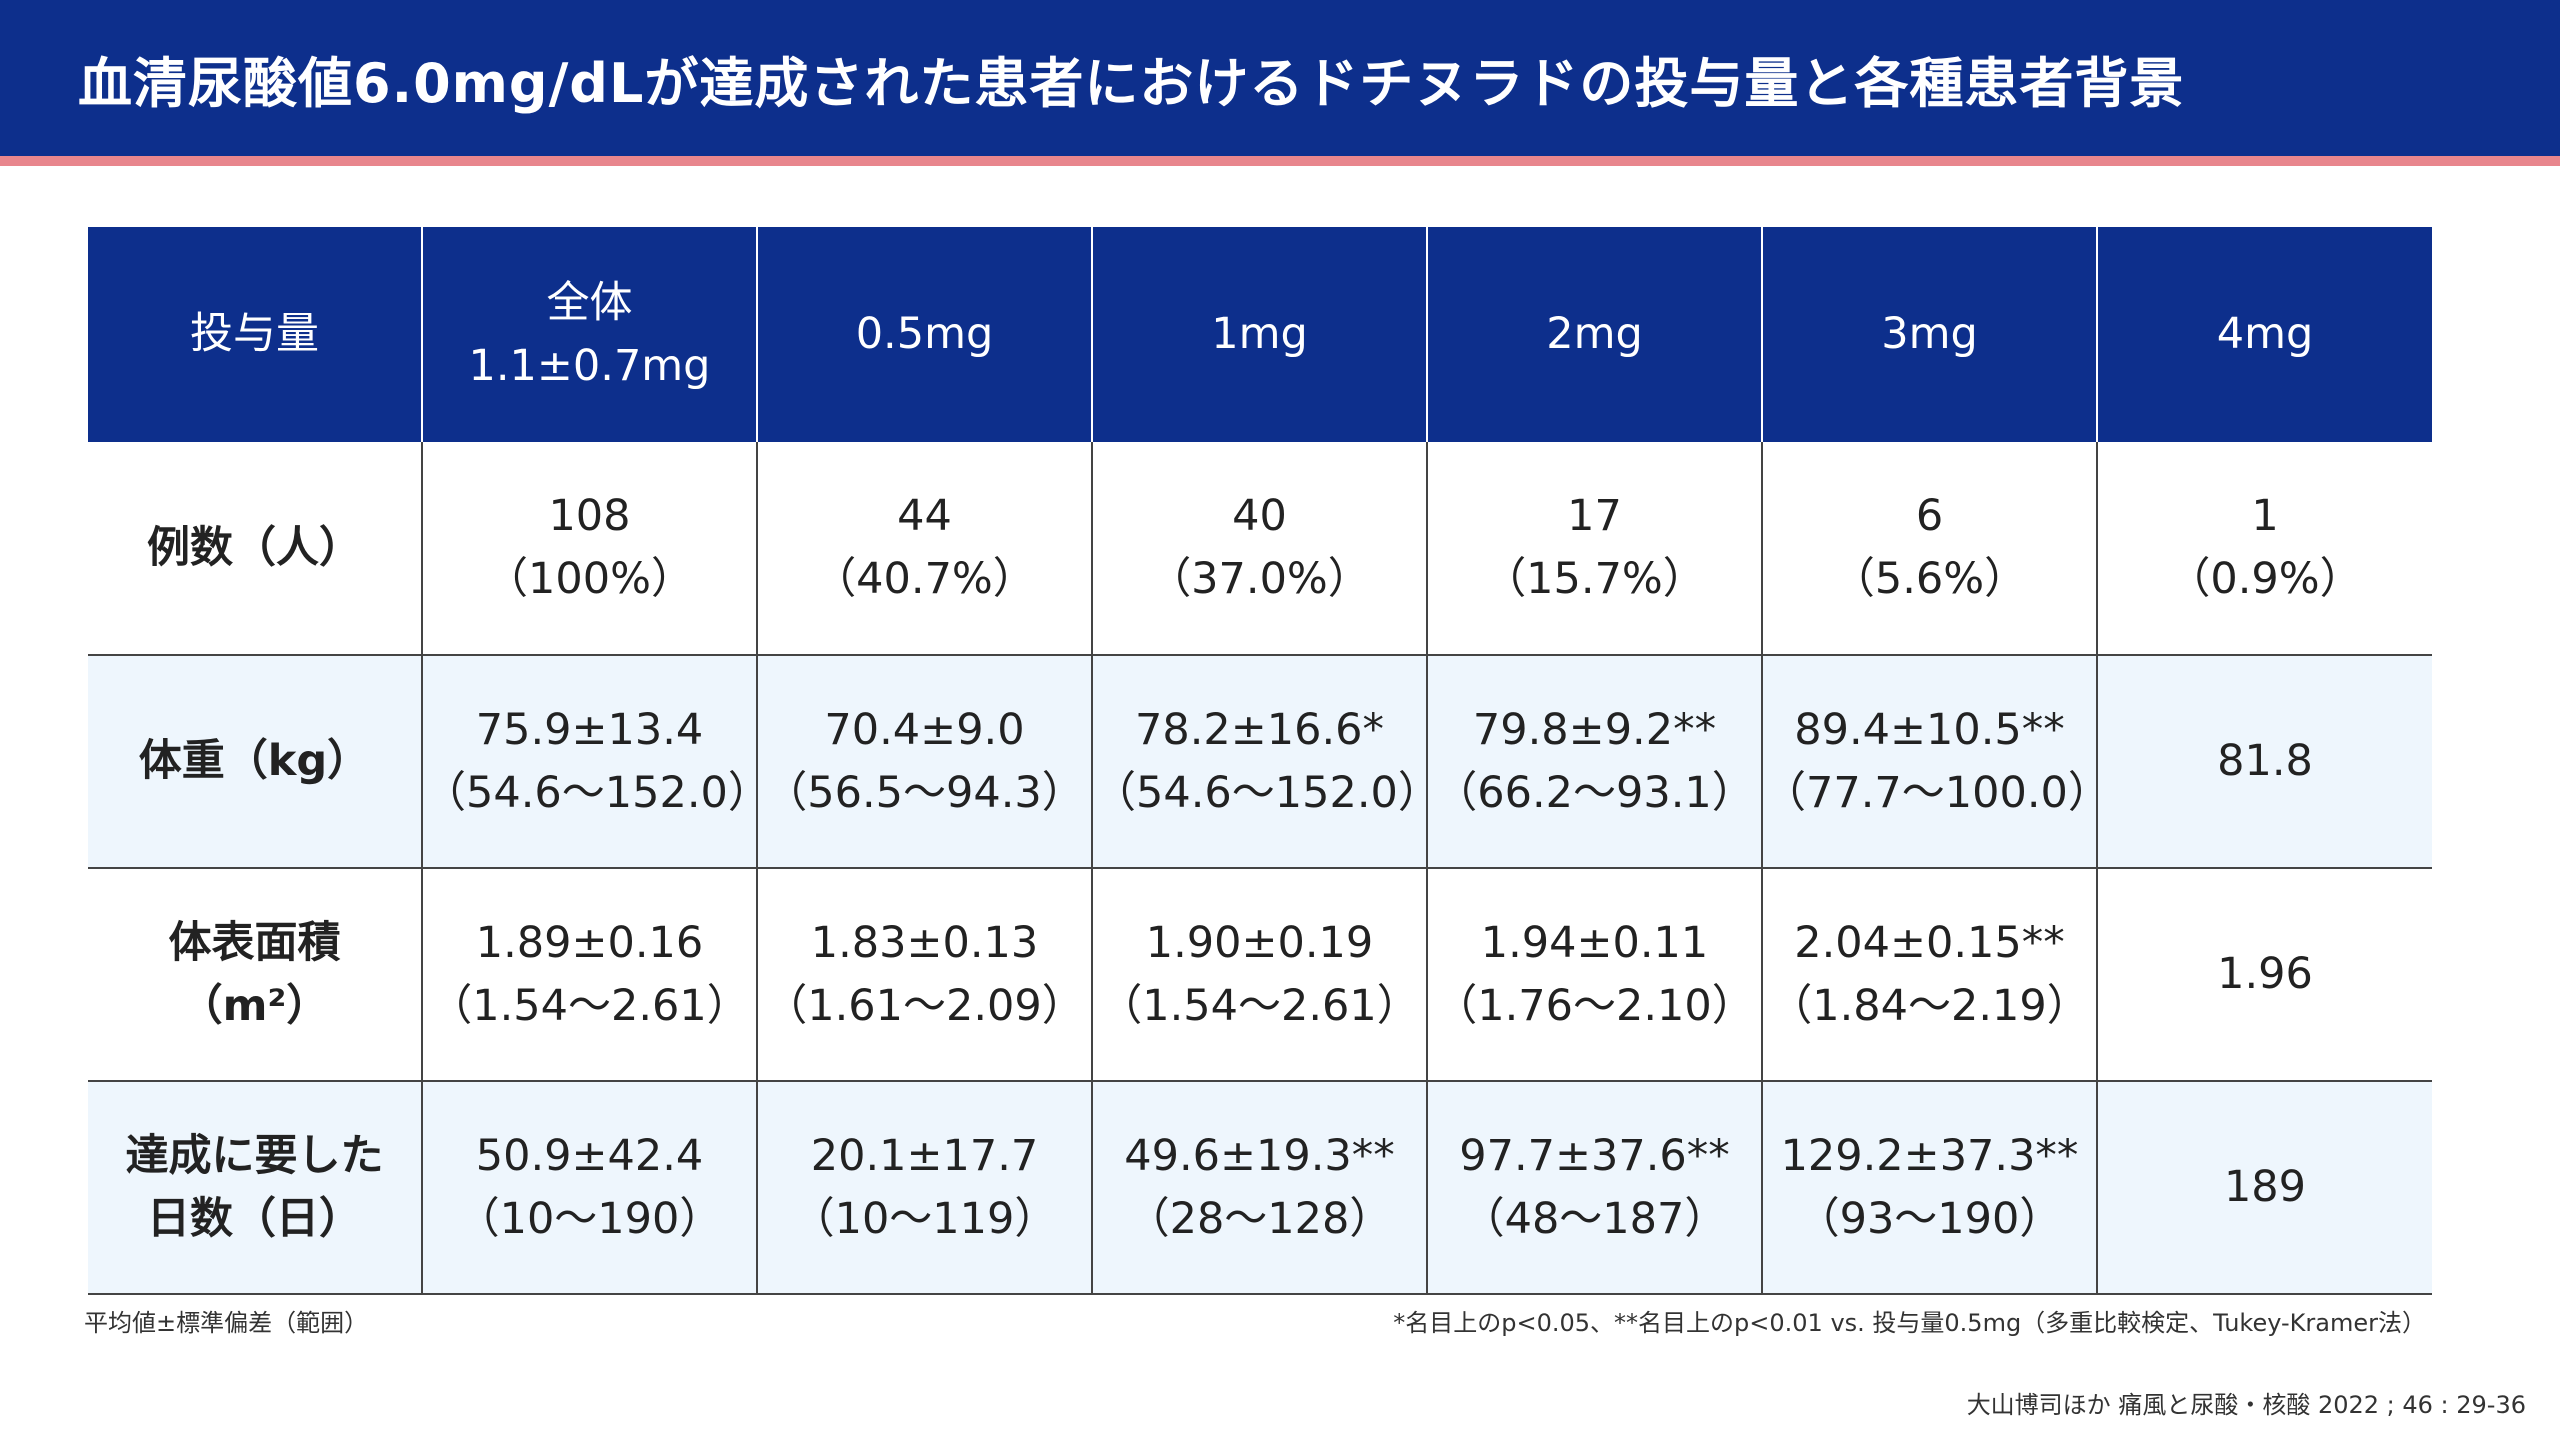 The image size is (2560, 1440). I want to click on footnote-stats-legend: 平均値±標準偏差（範囲）, so click(226, 1323).